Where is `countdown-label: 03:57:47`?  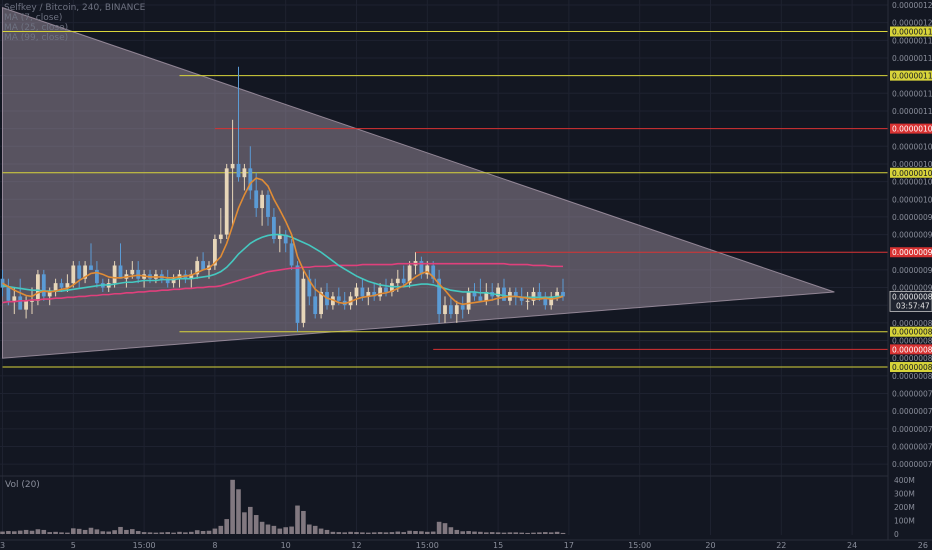
countdown-label: 03:57:47 is located at coordinates (913, 305).